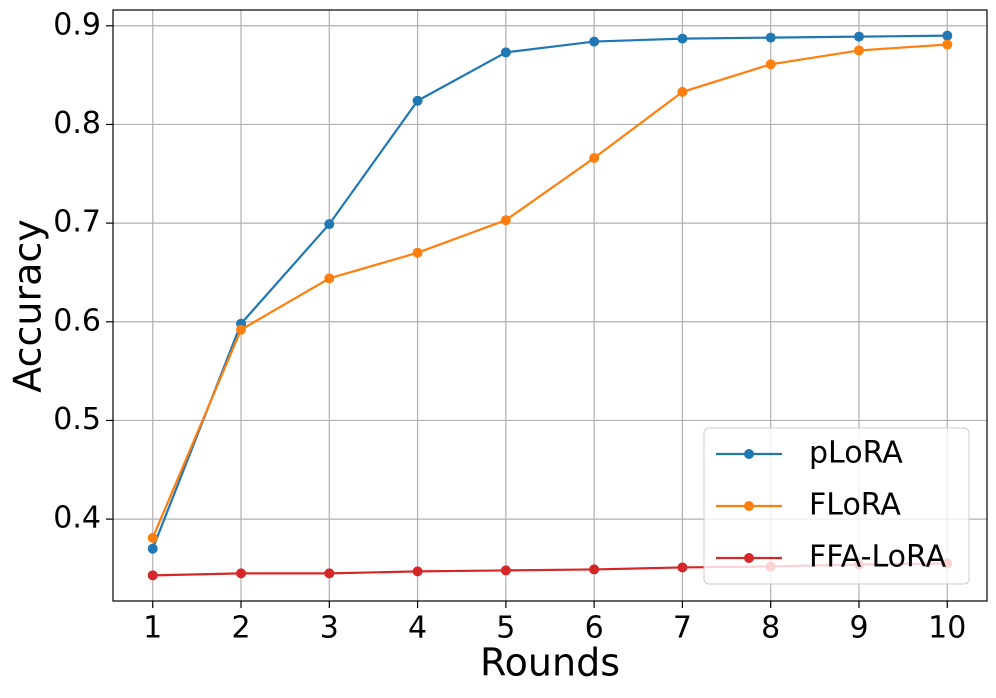  What do you see at coordinates (77, 419) in the screenshot?
I see `y-tick-label: 0.5` at bounding box center [77, 419].